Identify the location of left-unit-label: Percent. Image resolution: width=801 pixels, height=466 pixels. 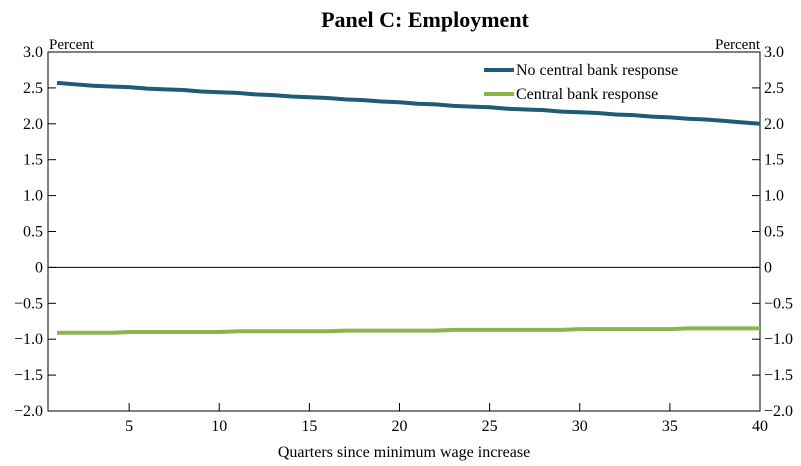
(72, 45).